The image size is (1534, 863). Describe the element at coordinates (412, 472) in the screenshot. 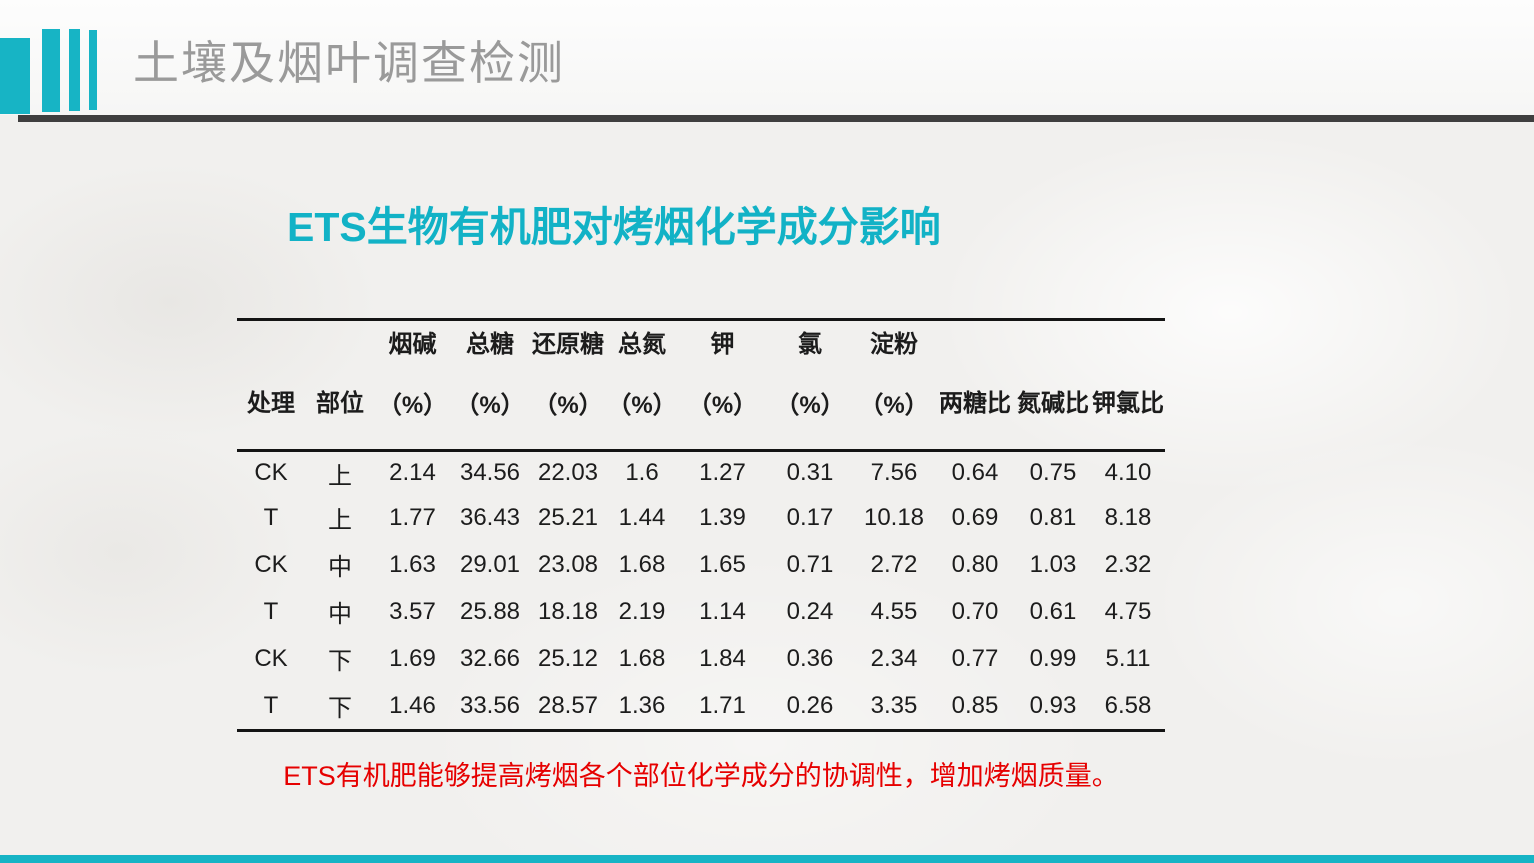

I see `table-cell: 2.14` at that location.